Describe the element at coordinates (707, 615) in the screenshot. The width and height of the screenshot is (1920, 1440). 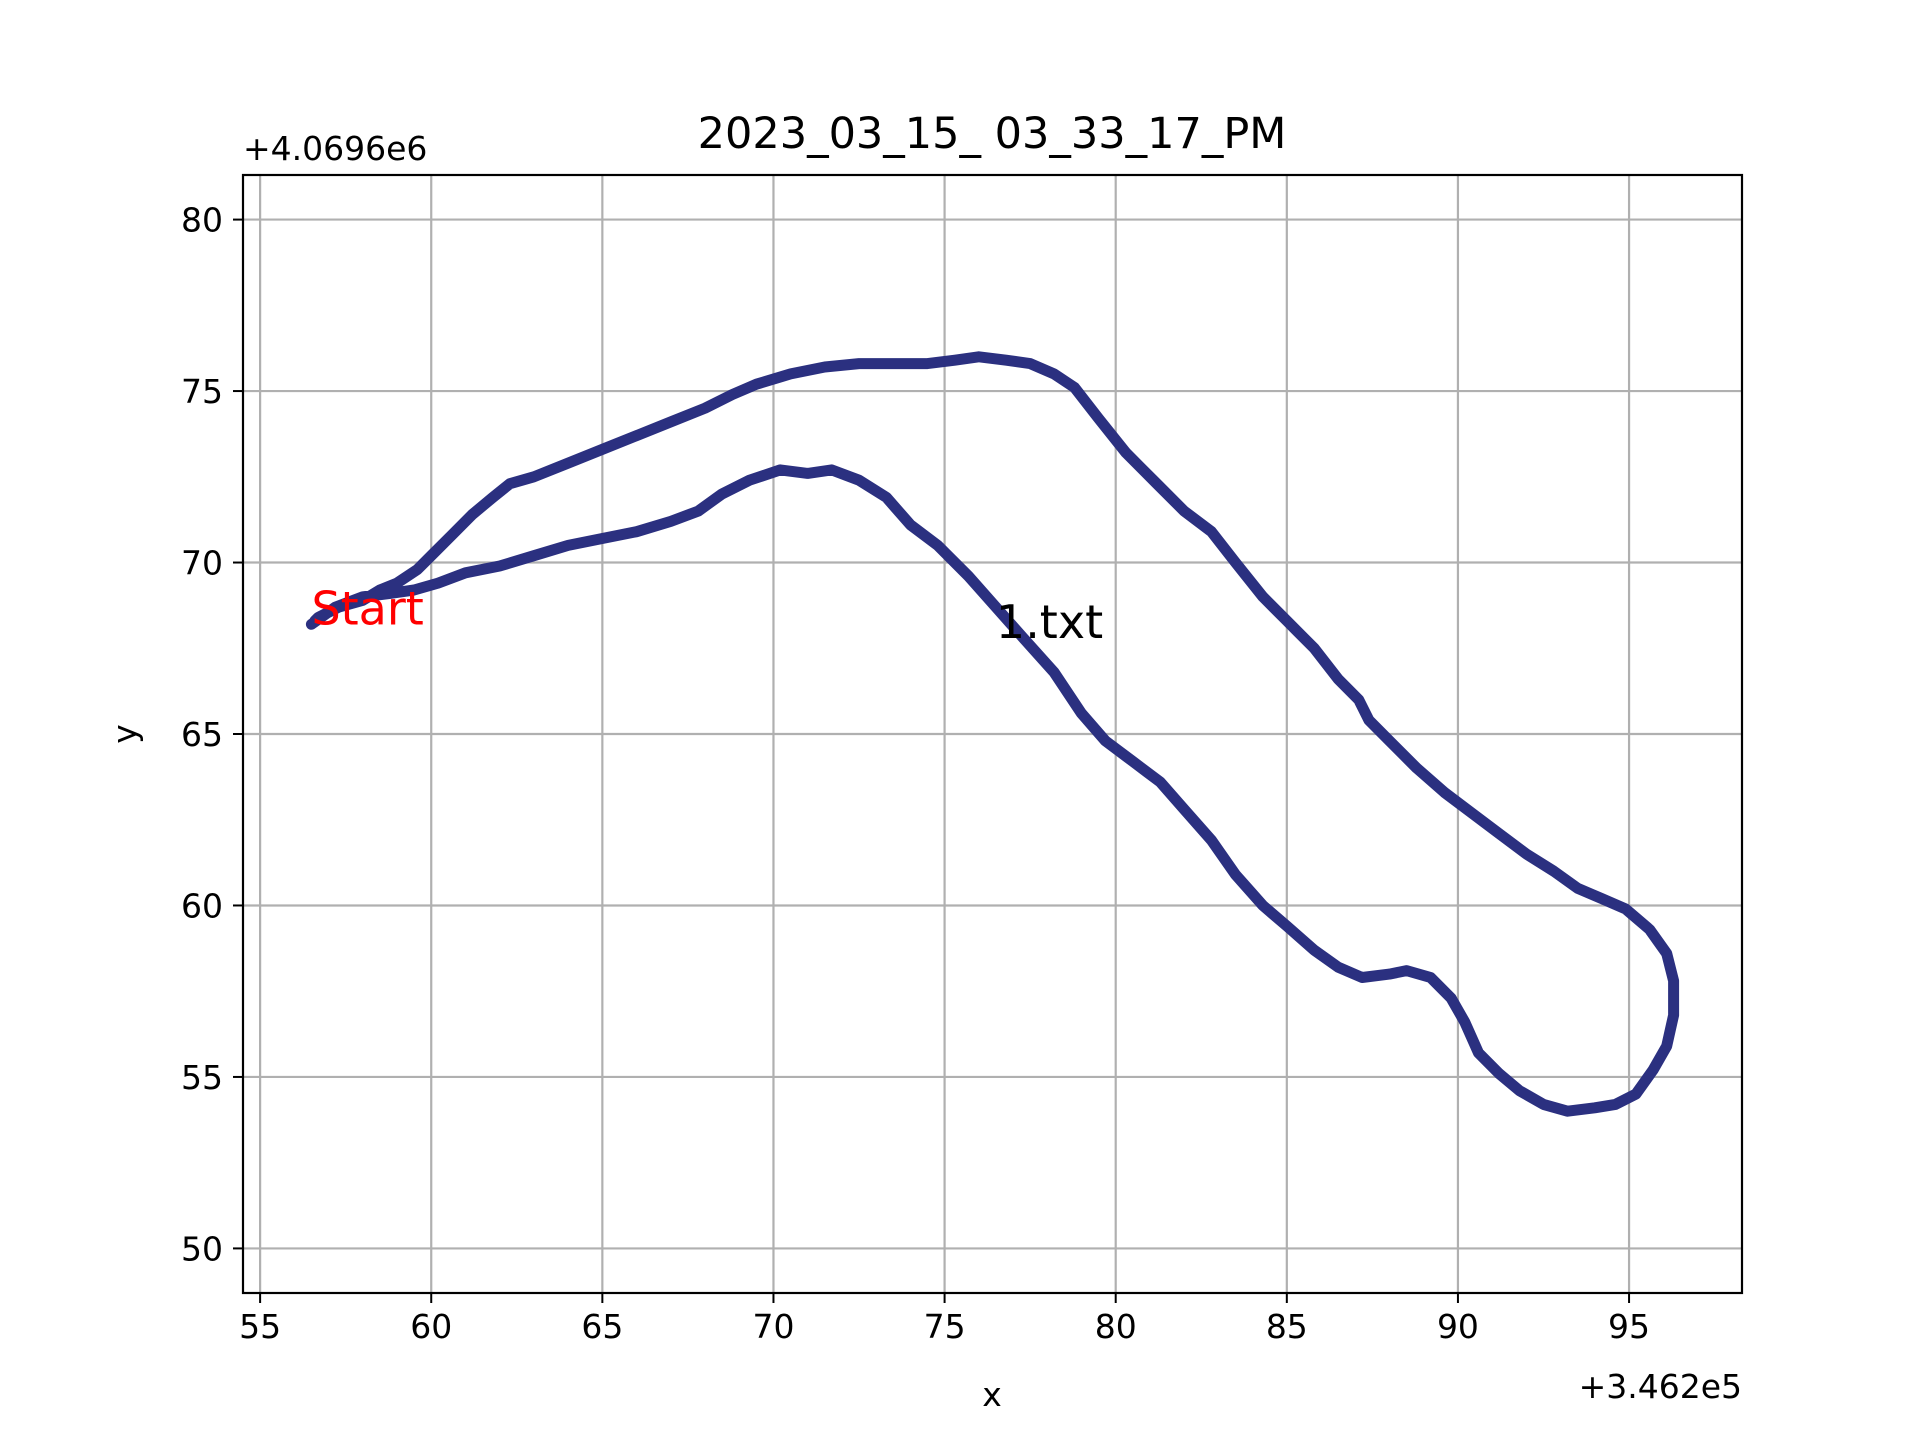
I see `annotations: Start 1.txt` at that location.